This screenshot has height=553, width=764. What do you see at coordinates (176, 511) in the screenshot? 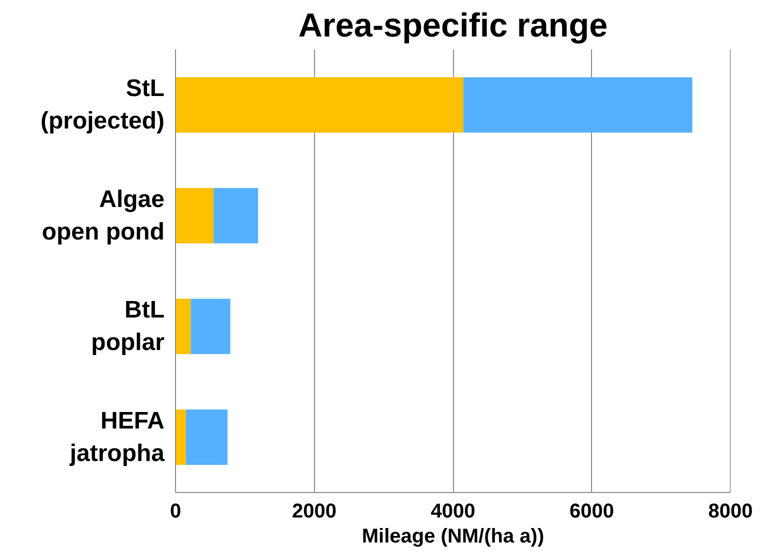
I see `x-tick-label: 0` at bounding box center [176, 511].